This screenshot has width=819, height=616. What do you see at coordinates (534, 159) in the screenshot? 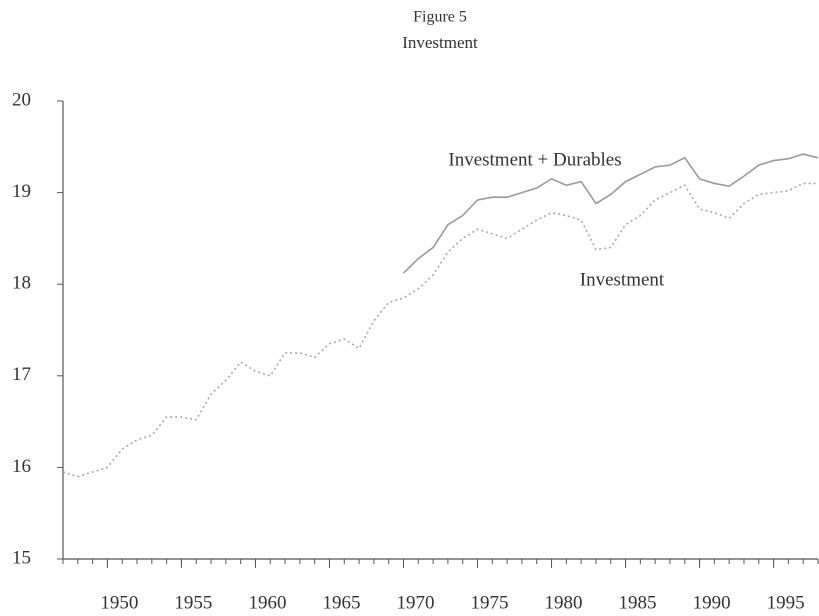
I see `series-label: Investment + Durables` at bounding box center [534, 159].